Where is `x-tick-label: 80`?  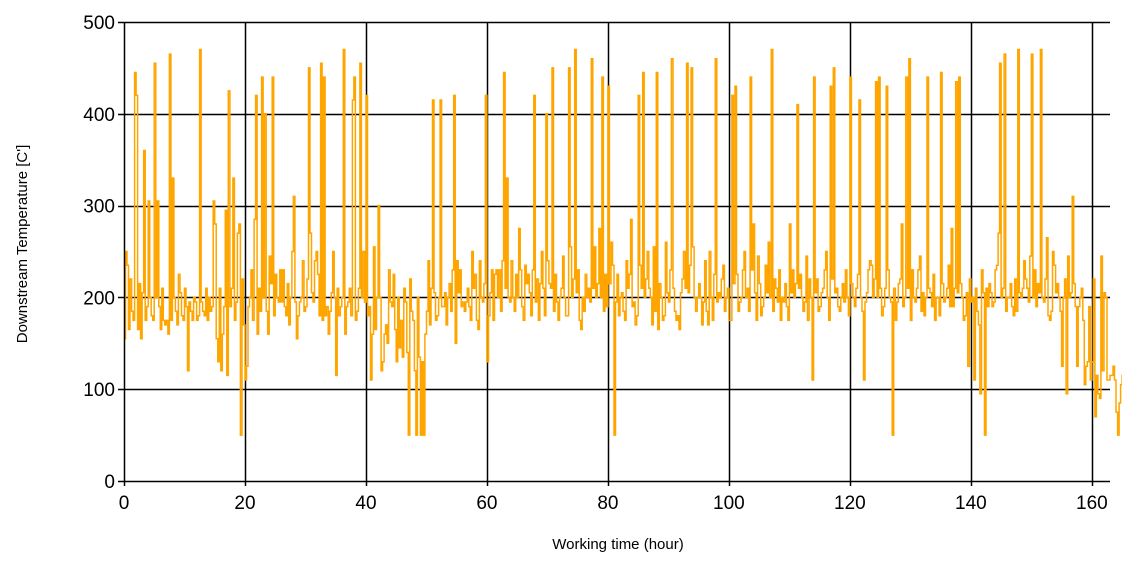
x-tick-label: 80 is located at coordinates (607, 503).